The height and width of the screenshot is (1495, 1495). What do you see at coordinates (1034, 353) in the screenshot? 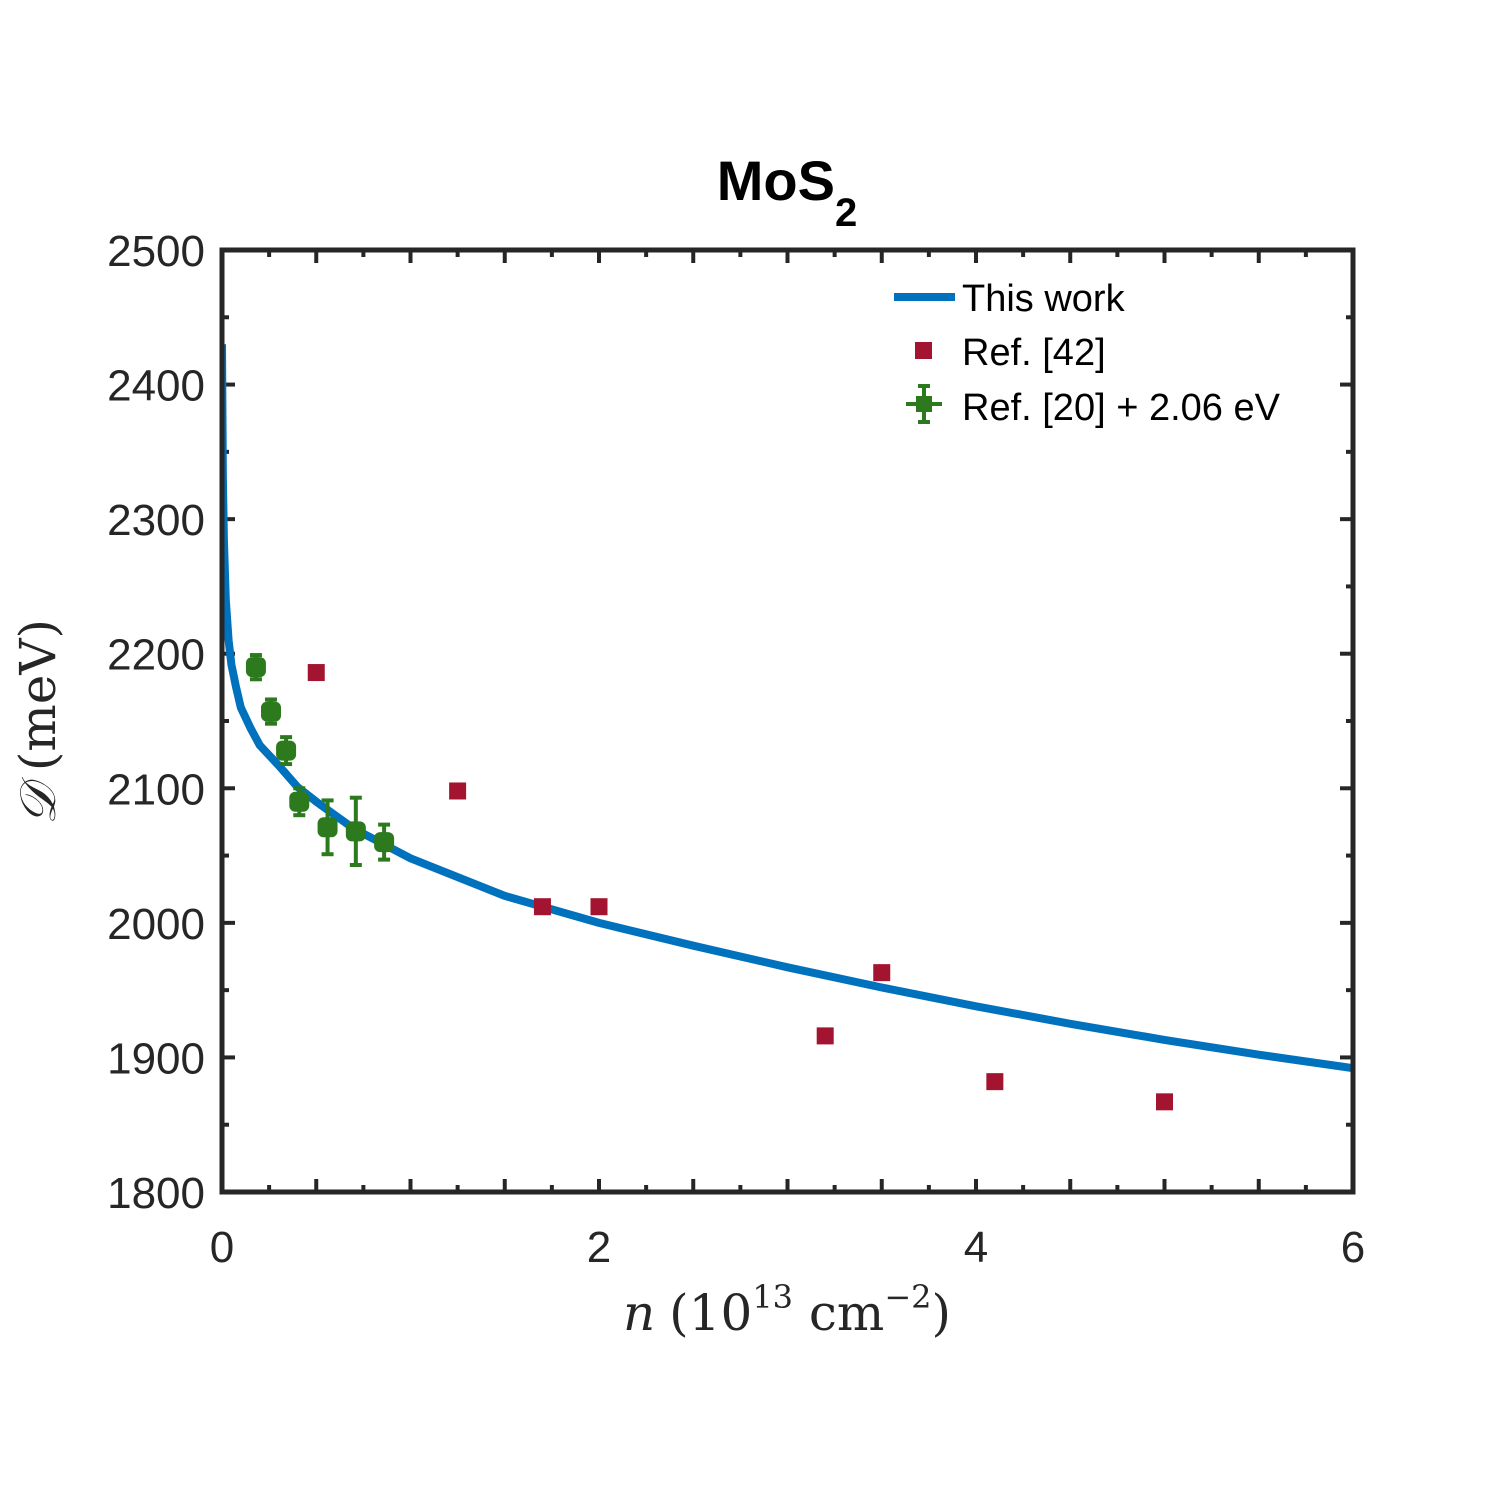
I see `legend-label-ref42: Ref. [42]` at bounding box center [1034, 353].